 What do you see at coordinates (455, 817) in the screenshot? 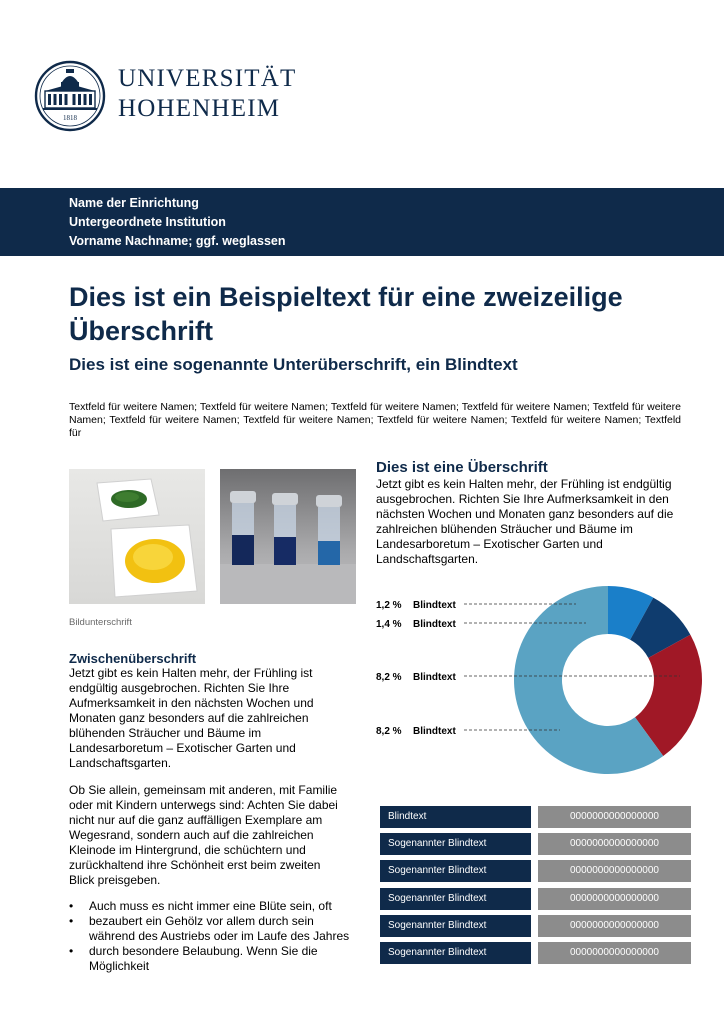
I see `table-row-label: Blindtext` at bounding box center [455, 817].